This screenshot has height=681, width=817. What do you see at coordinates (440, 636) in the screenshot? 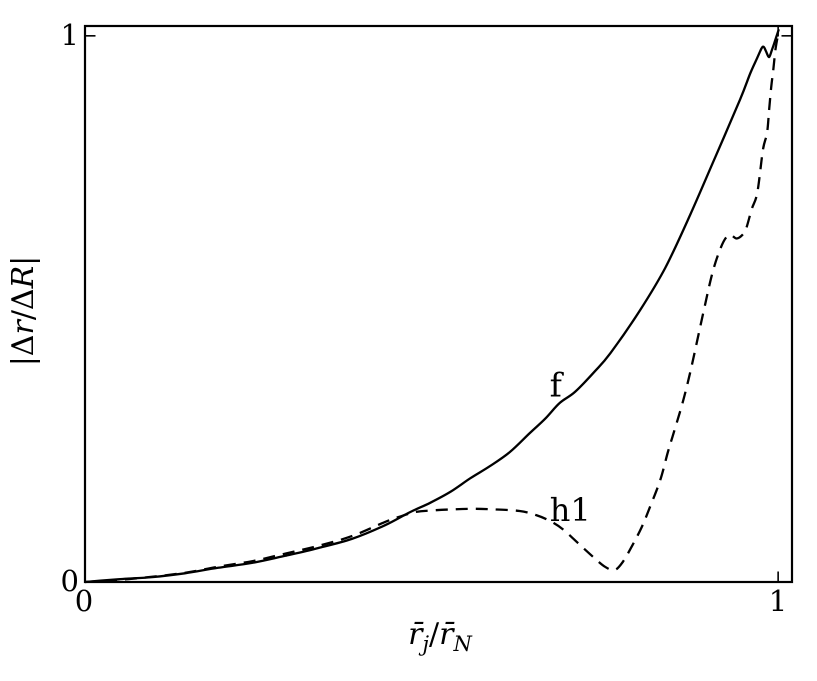
I see `x-axis-label: r̄j/r̄N` at bounding box center [440, 636].